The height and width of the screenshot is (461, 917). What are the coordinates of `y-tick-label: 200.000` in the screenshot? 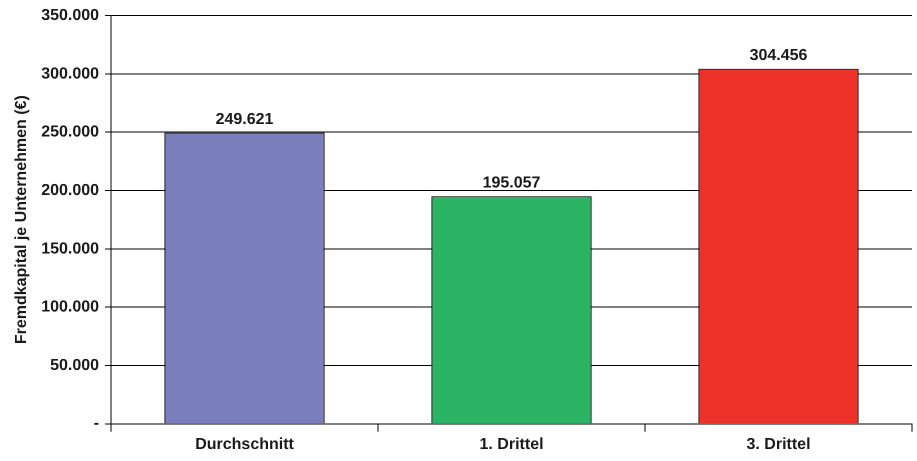 It's located at (70, 190).